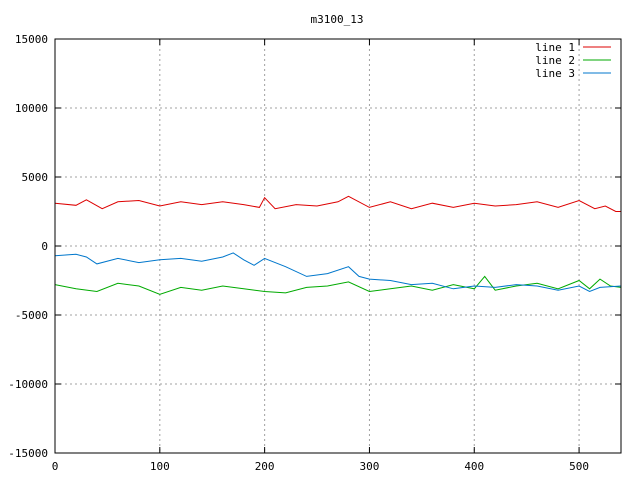 This screenshot has height=480, width=640. Describe the element at coordinates (320, 466) in the screenshot. I see `x-tick-labels: 0 100 200 300 400 500` at that location.